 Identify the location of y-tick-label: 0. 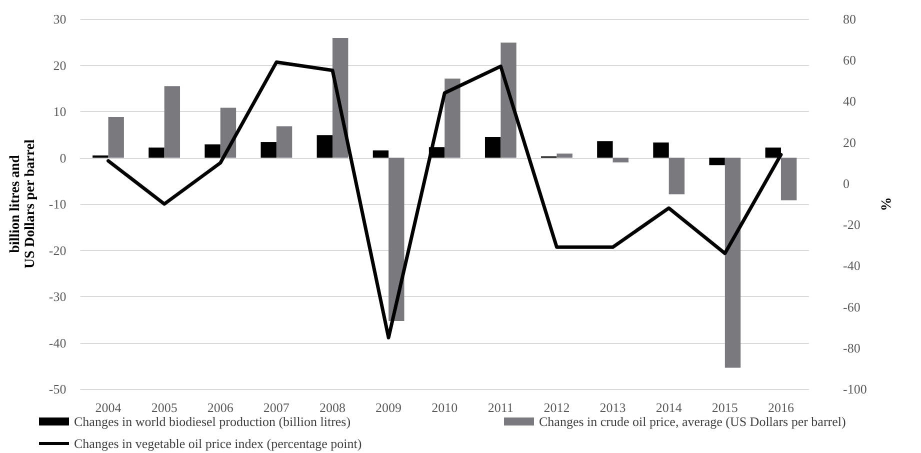
(63, 158).